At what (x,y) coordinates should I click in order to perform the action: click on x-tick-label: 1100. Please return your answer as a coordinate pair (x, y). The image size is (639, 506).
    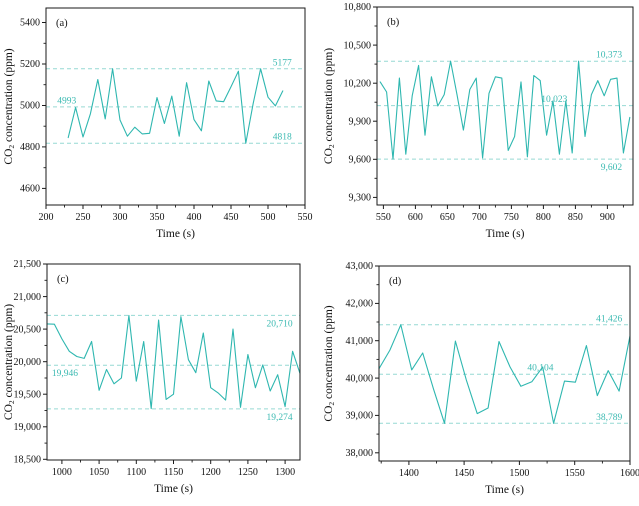
    Looking at the image, I should click on (136, 472).